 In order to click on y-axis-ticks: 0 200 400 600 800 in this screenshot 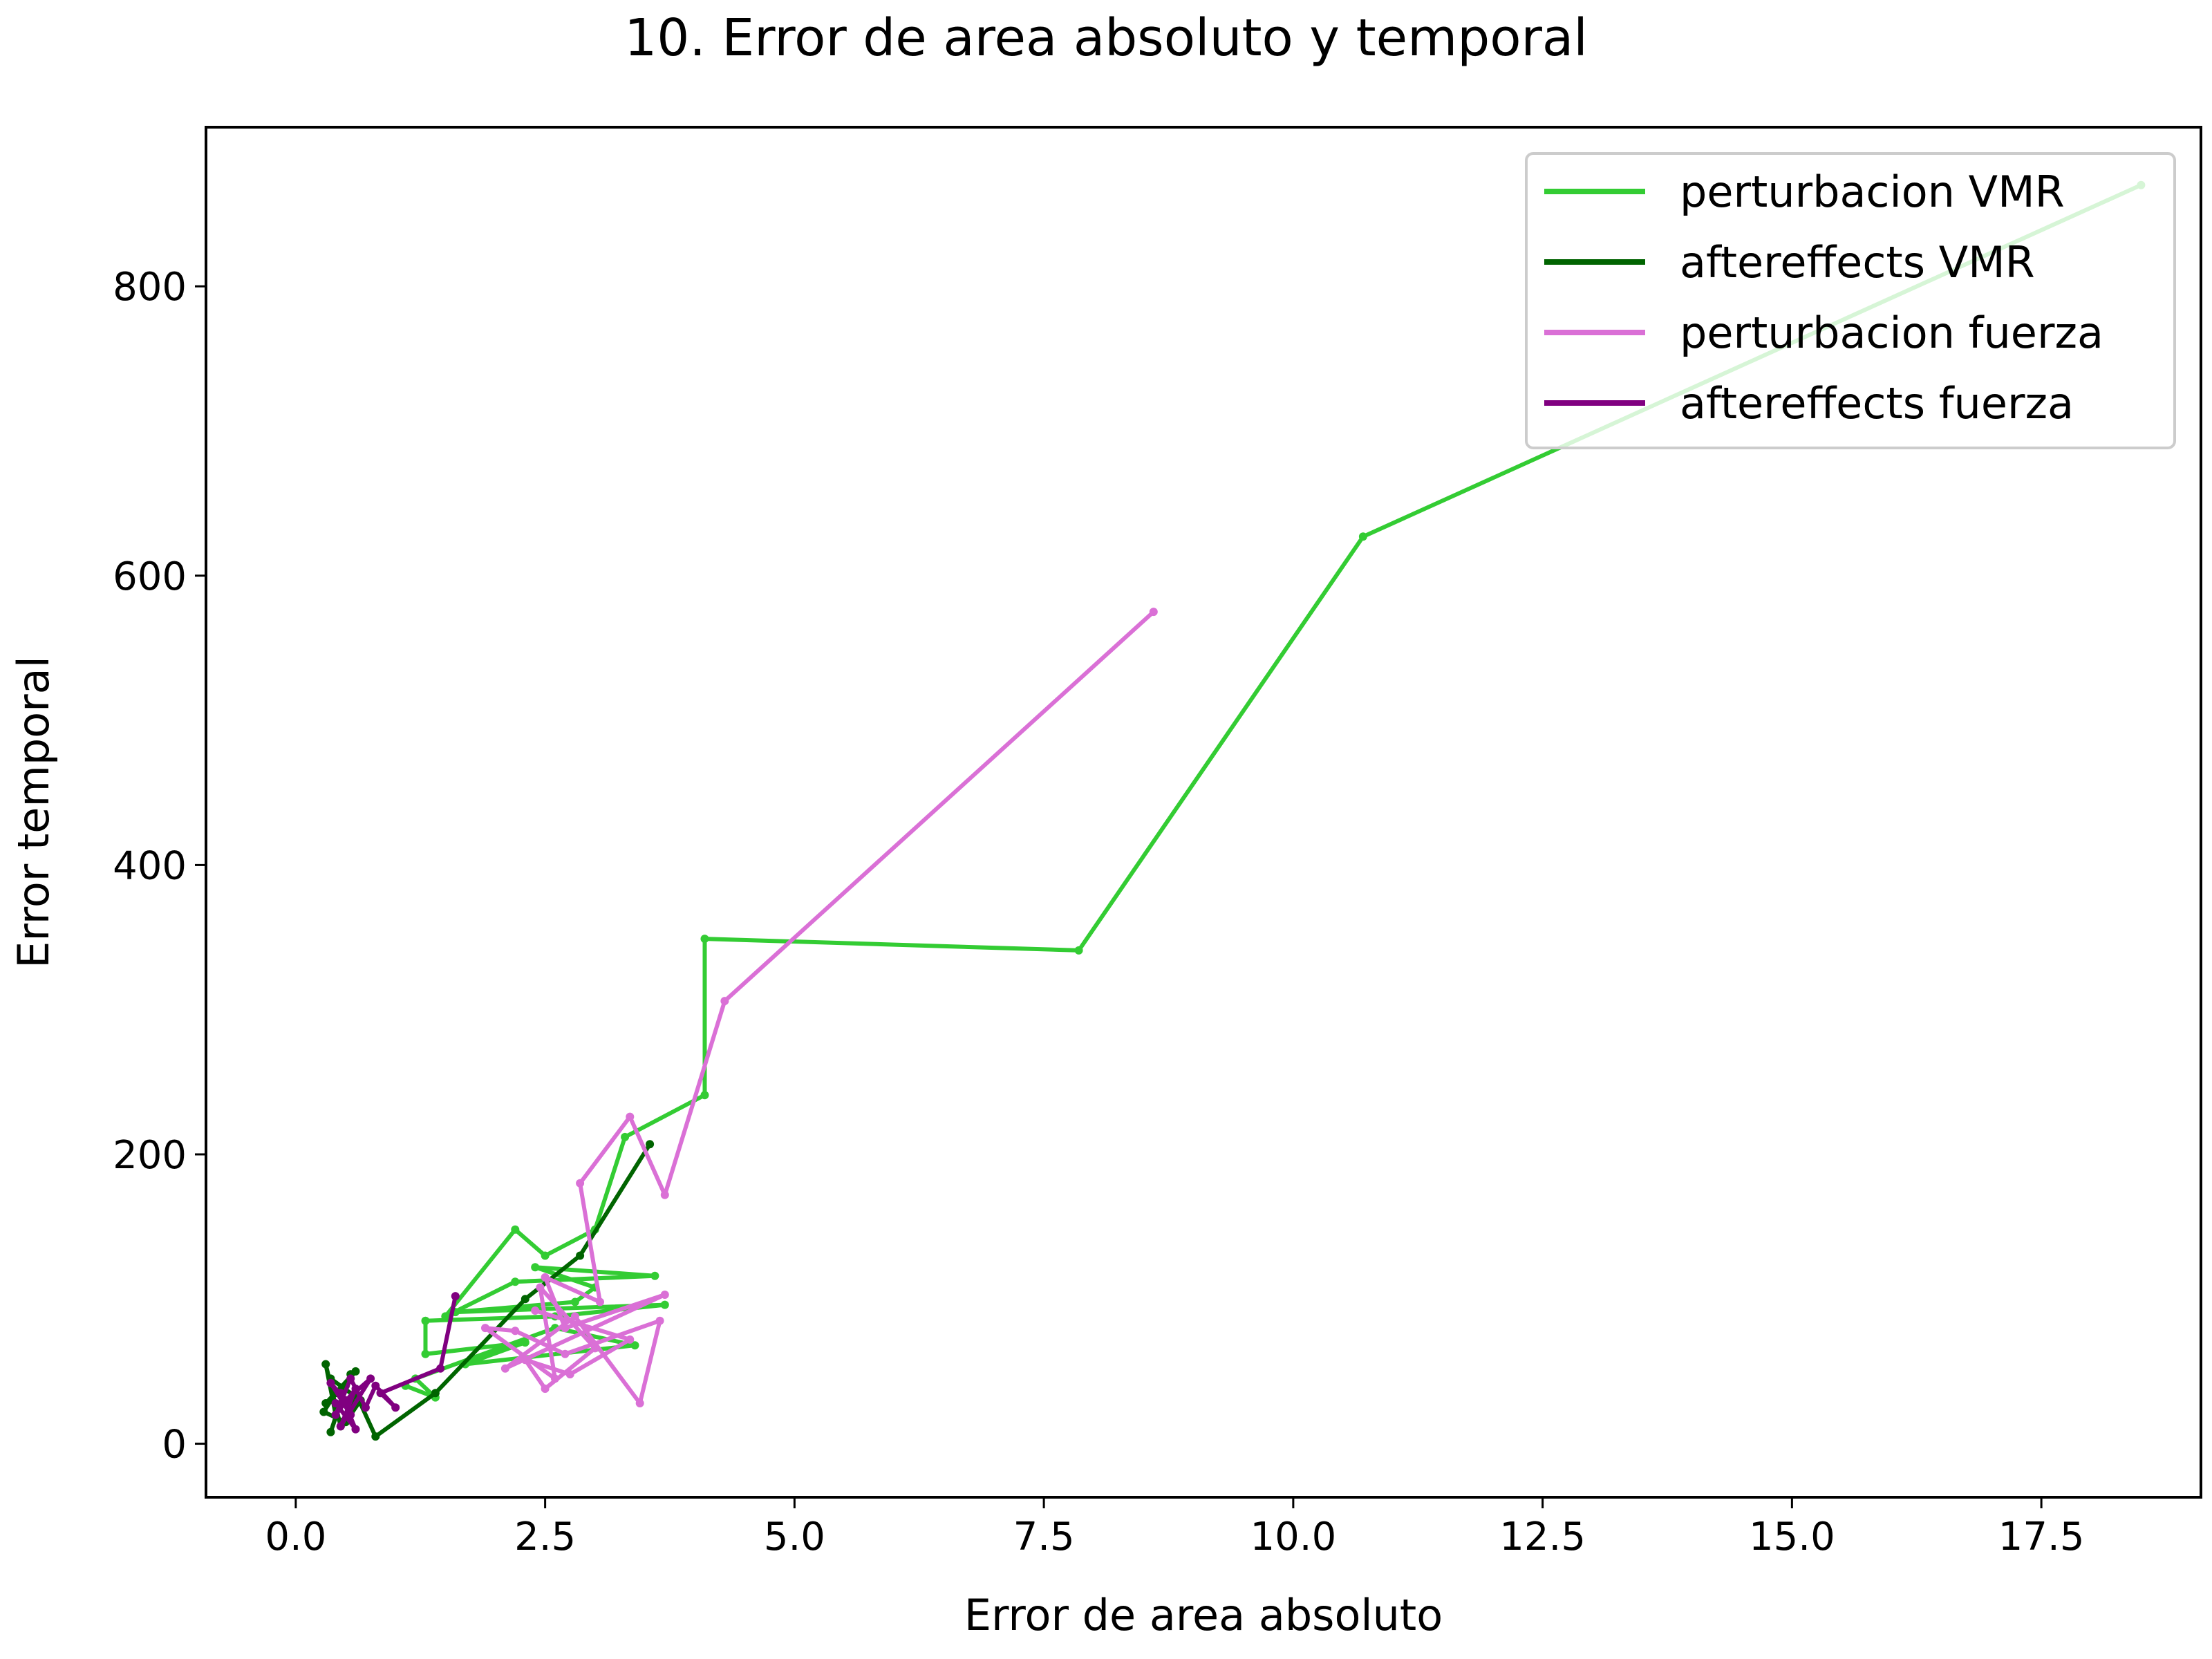, I will do `click(159, 866)`.